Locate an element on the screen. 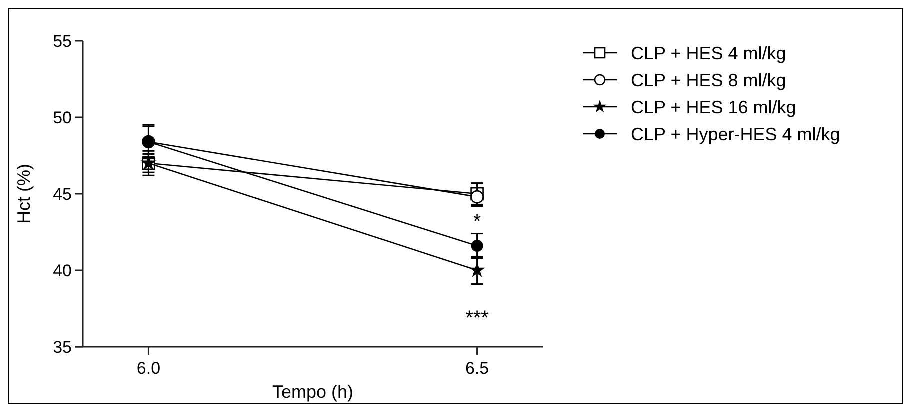 The width and height of the screenshot is (911, 412). annotation: *** is located at coordinates (478, 319).